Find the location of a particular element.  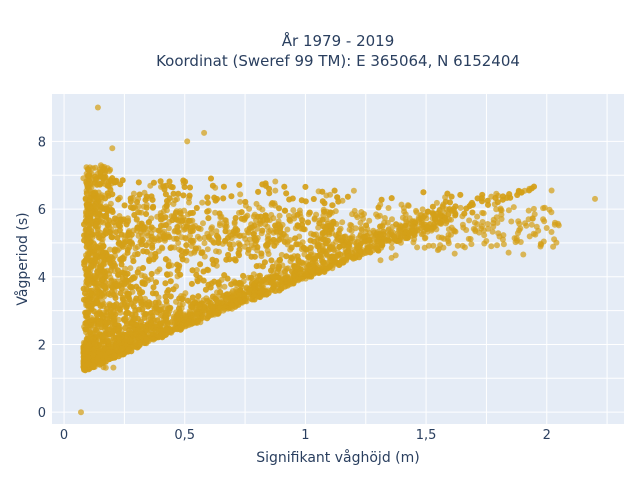

y-axis-ticks: 0 2 4 6 8 is located at coordinates (42, 278).